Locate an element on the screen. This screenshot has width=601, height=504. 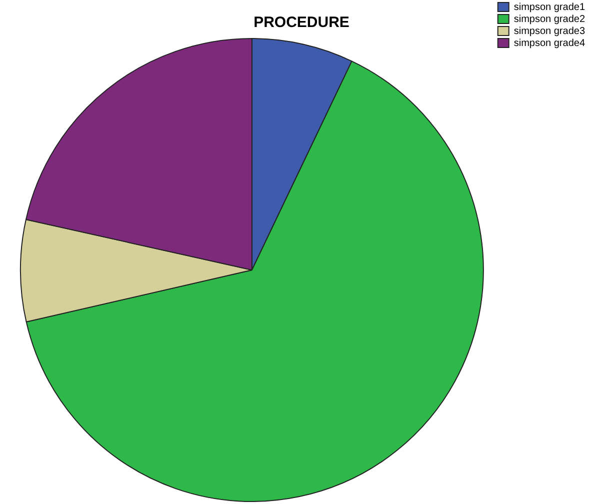
legend-label: simpson grade1 is located at coordinates (550, 7).